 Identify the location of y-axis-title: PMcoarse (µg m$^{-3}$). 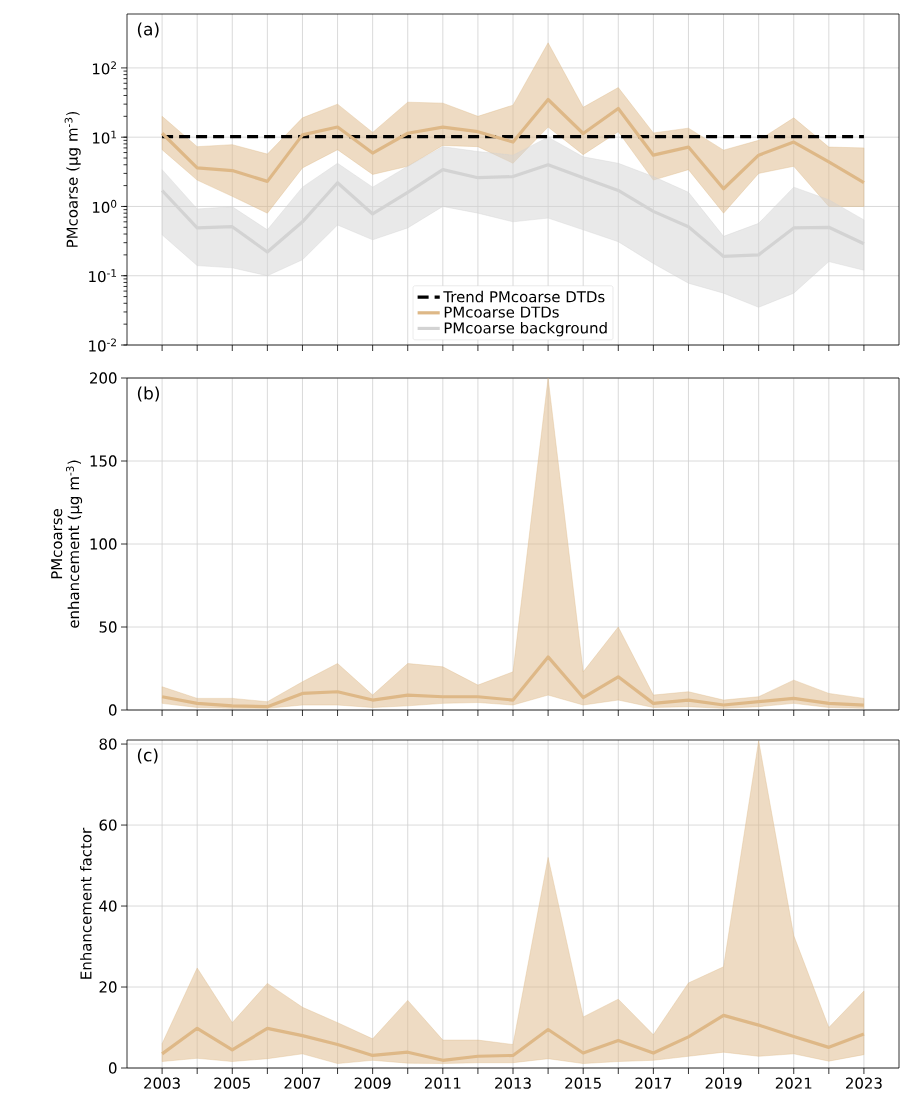
(72, 179).